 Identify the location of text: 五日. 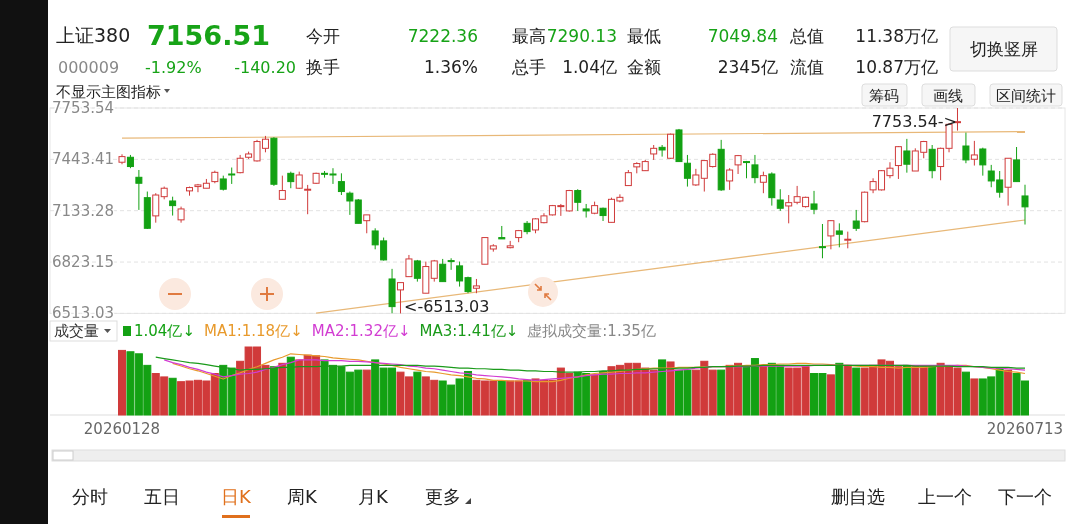
(162, 496).